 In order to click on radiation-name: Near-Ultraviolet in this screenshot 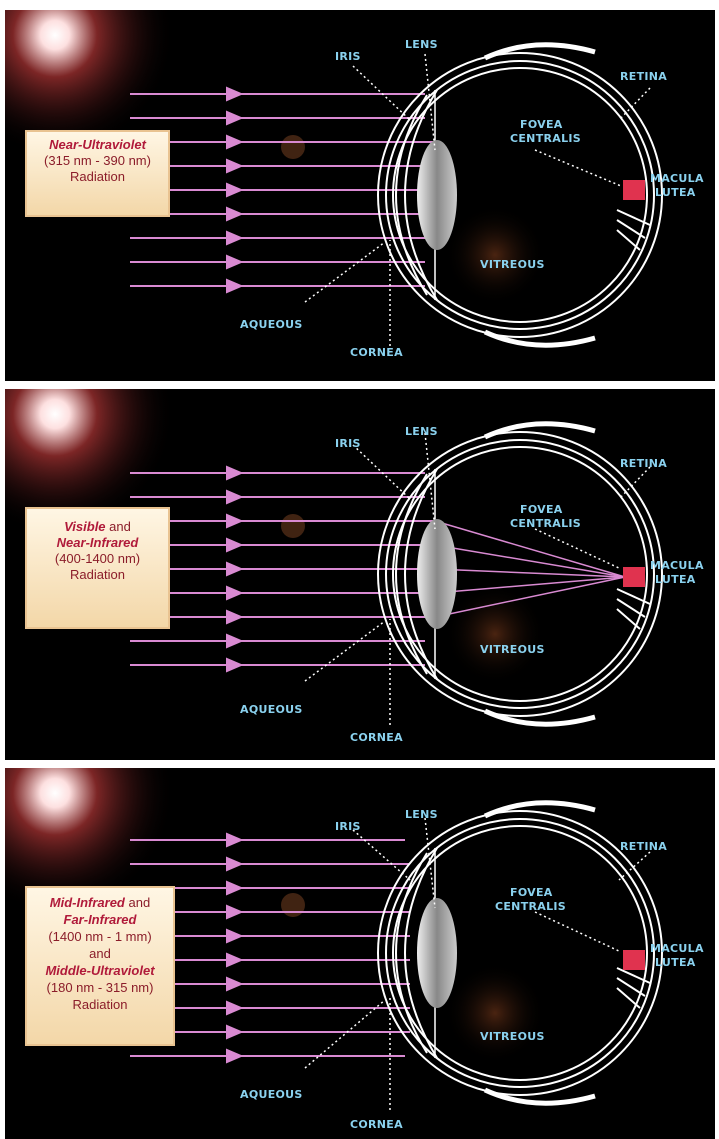, I will do `click(97, 144)`.